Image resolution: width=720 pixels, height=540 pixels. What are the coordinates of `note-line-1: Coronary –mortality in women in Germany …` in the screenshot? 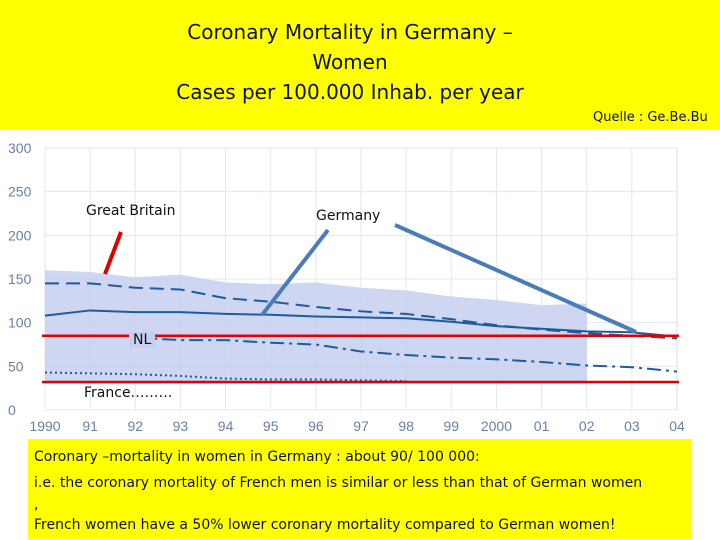 It's located at (257, 457).